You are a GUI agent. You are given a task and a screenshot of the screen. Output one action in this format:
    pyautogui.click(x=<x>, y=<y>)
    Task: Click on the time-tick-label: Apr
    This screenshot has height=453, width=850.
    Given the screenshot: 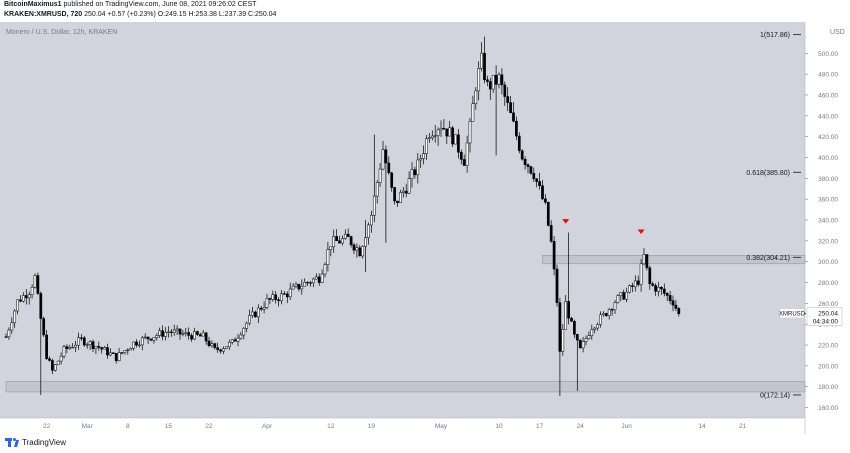 What is the action you would take?
    pyautogui.click(x=267, y=426)
    